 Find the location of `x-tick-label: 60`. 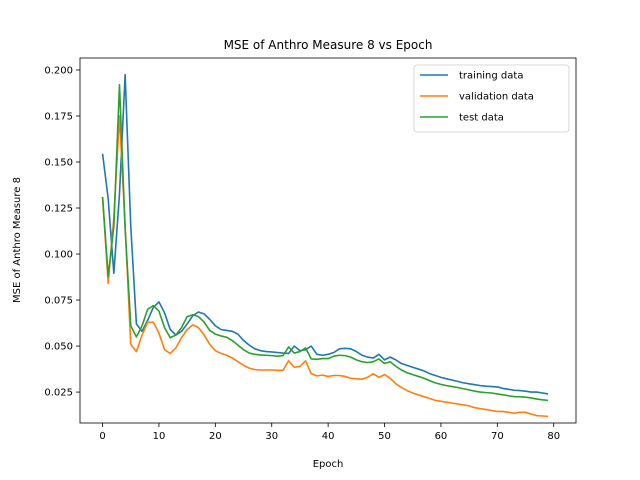

x-tick-label: 60 is located at coordinates (441, 436).